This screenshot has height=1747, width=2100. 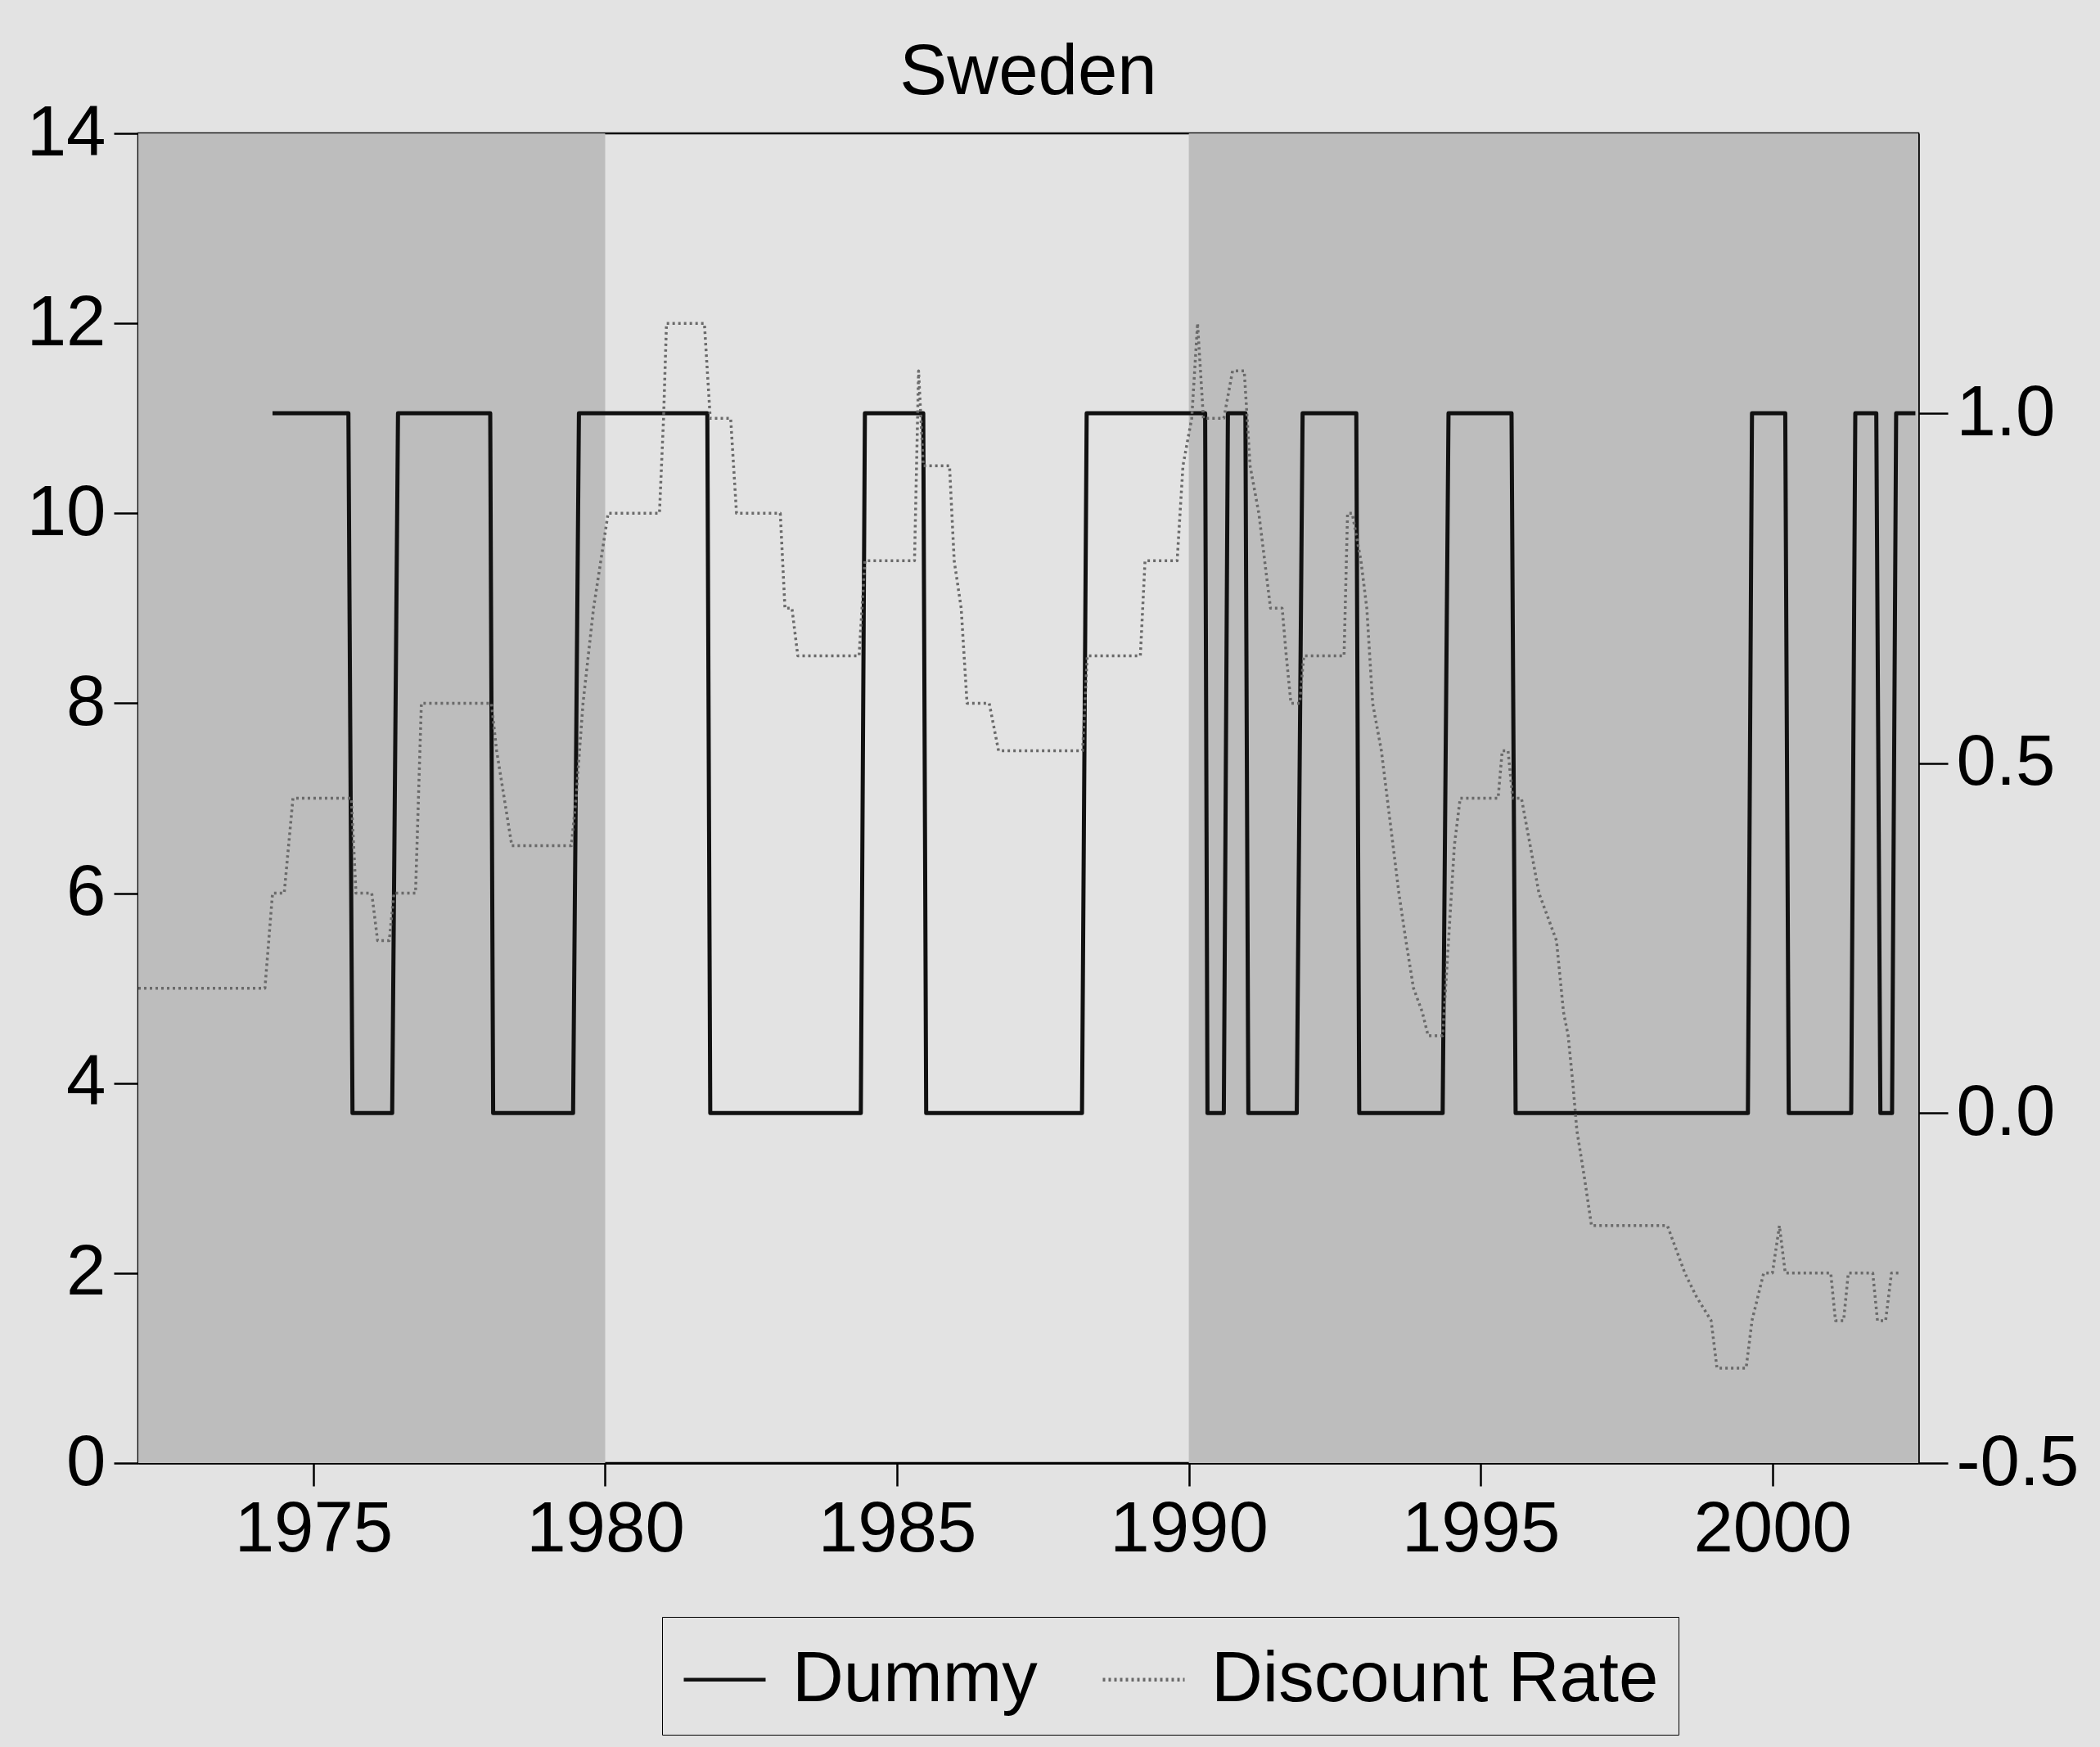 I want to click on x-tick-label: 2000, so click(x=1772, y=1526).